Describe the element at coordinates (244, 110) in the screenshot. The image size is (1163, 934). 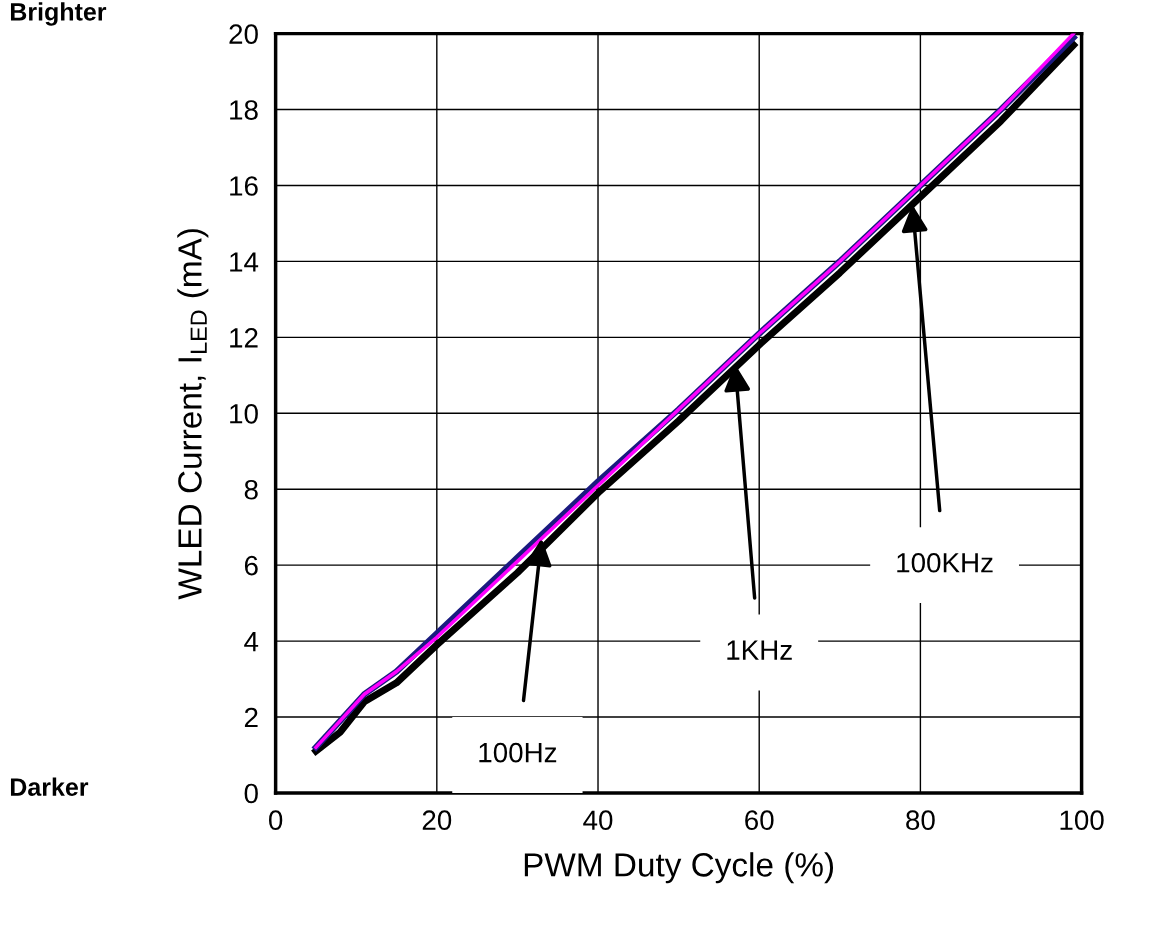
I see `y-tick-label: 18` at that location.